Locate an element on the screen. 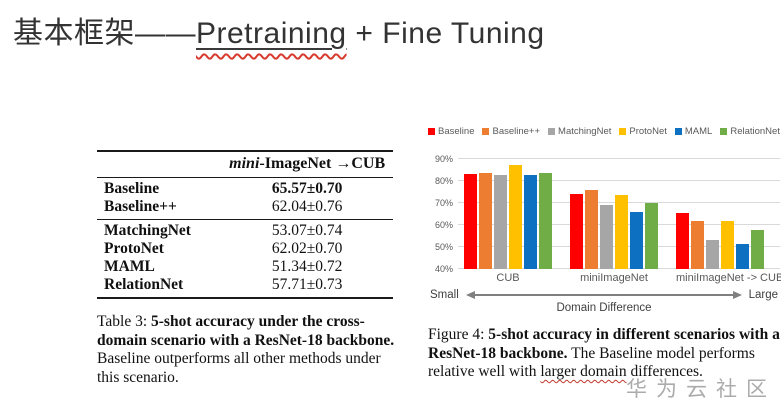 Image resolution: width=781 pixels, height=410 pixels. accuracy-value: 51.34±0.72 is located at coordinates (307, 266).